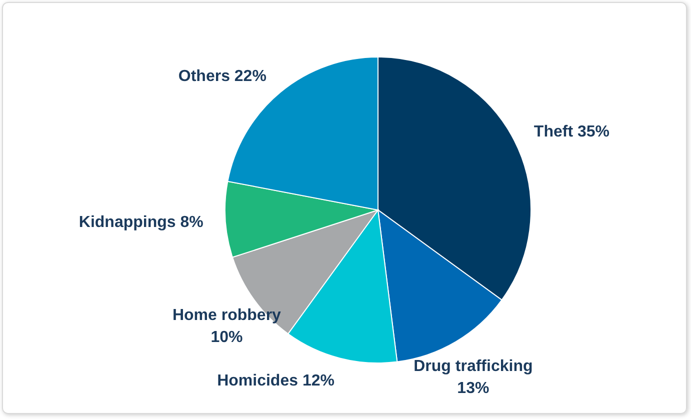 The image size is (691, 419). What do you see at coordinates (227, 315) in the screenshot?
I see `slice-label: Home robbery` at bounding box center [227, 315].